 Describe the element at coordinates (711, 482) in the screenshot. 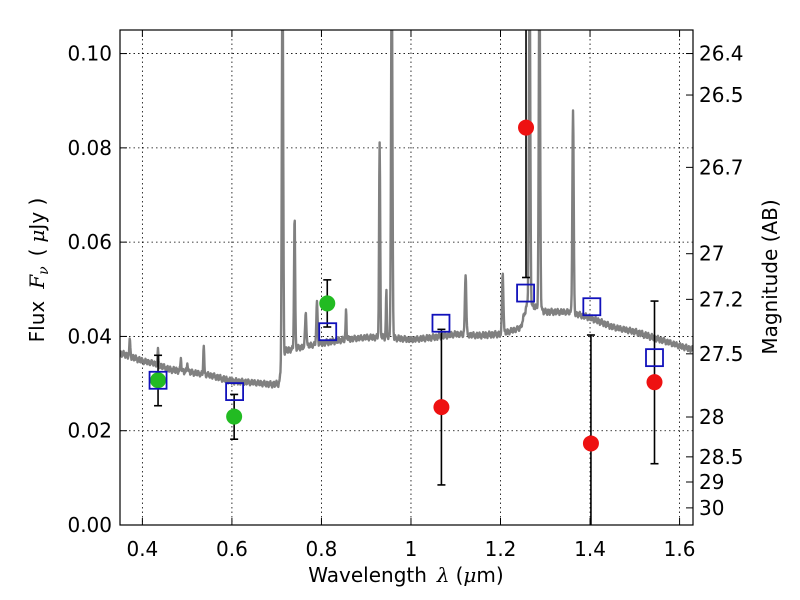

I see `y2-tick-label: 29` at that location.